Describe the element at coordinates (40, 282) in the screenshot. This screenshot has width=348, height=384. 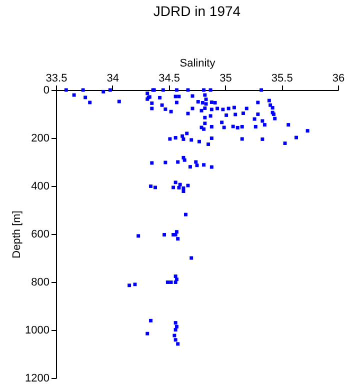
I see `y-tick-label: 800` at that location.